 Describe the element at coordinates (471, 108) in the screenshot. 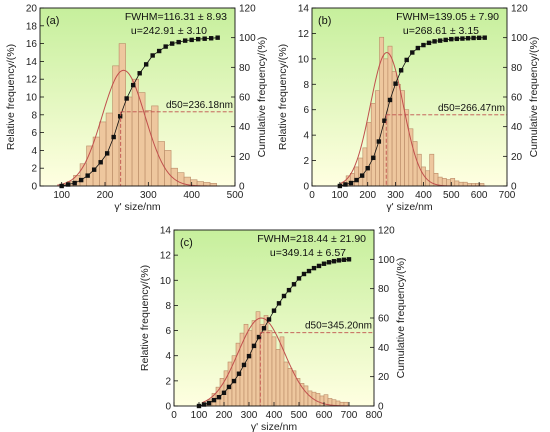

I see `panel-b-d50-label: d50=266.47nm` at that location.